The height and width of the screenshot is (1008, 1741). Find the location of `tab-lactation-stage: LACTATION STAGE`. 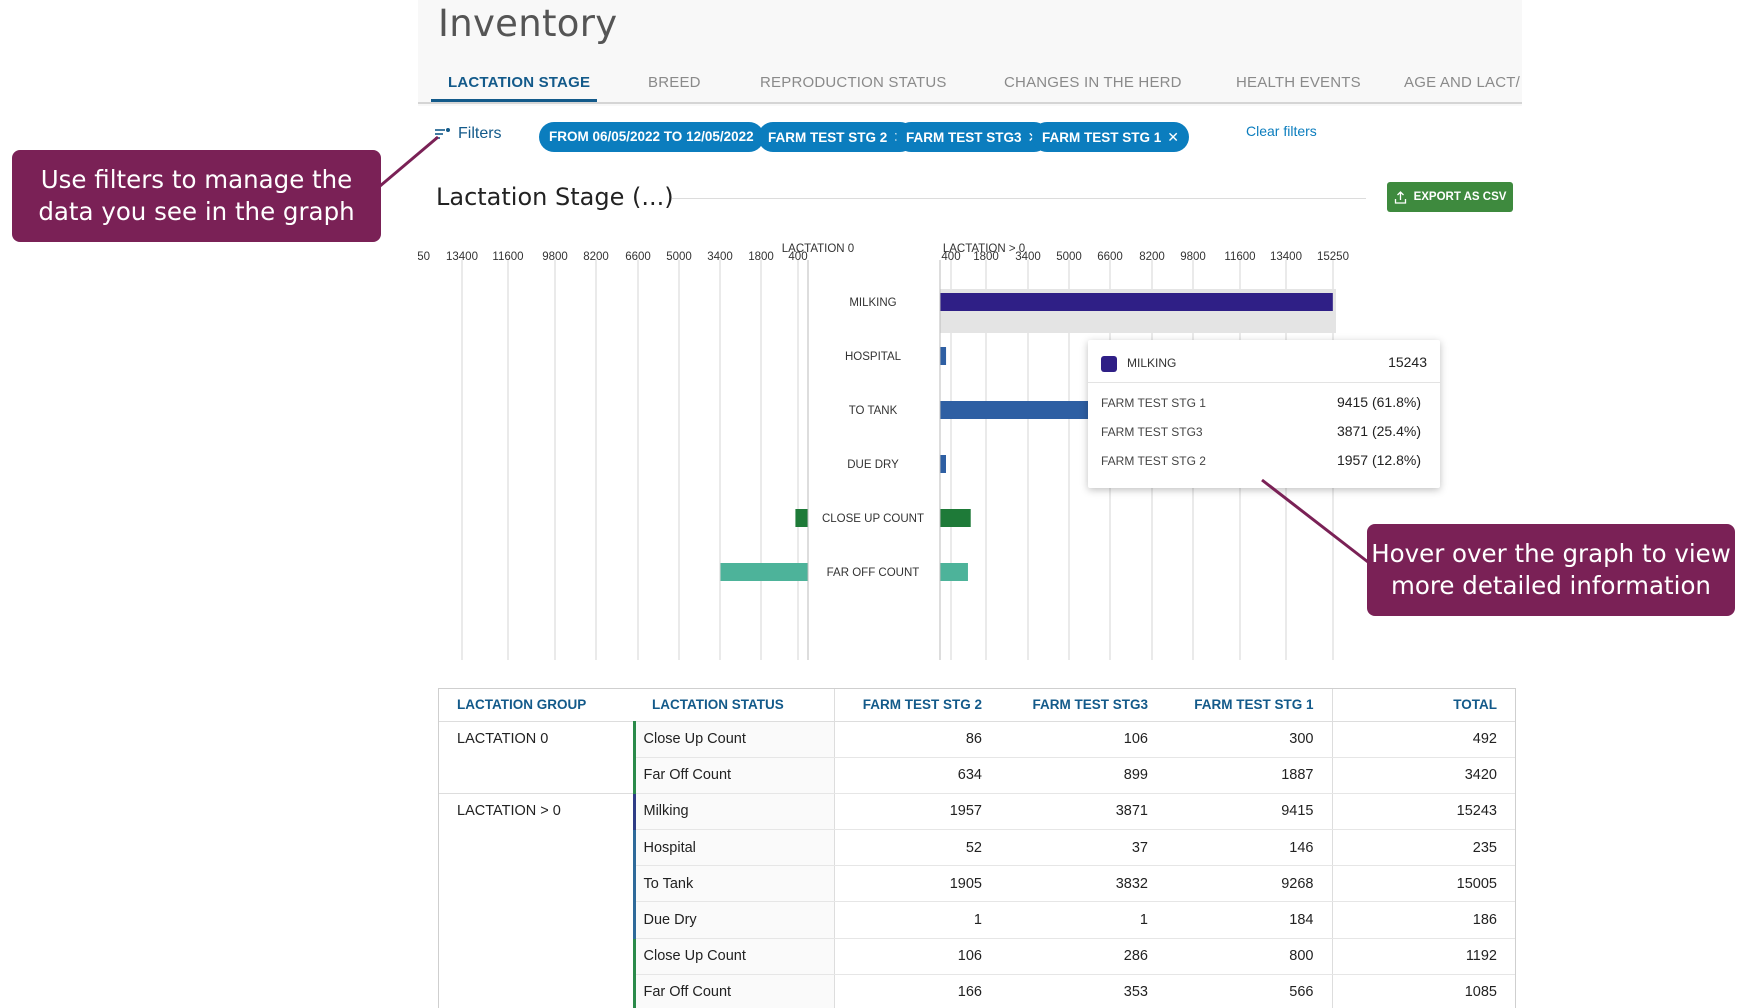

tab-lactation-stage: LACTATION STAGE is located at coordinates (519, 82).